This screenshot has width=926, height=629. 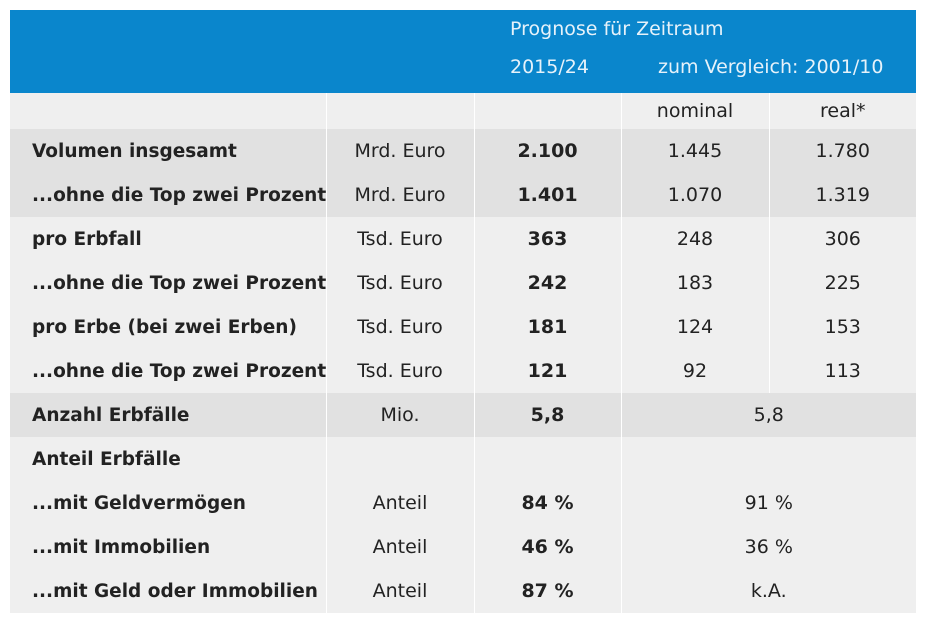 What do you see at coordinates (548, 503) in the screenshot?
I see `row-forecast: 84 %` at bounding box center [548, 503].